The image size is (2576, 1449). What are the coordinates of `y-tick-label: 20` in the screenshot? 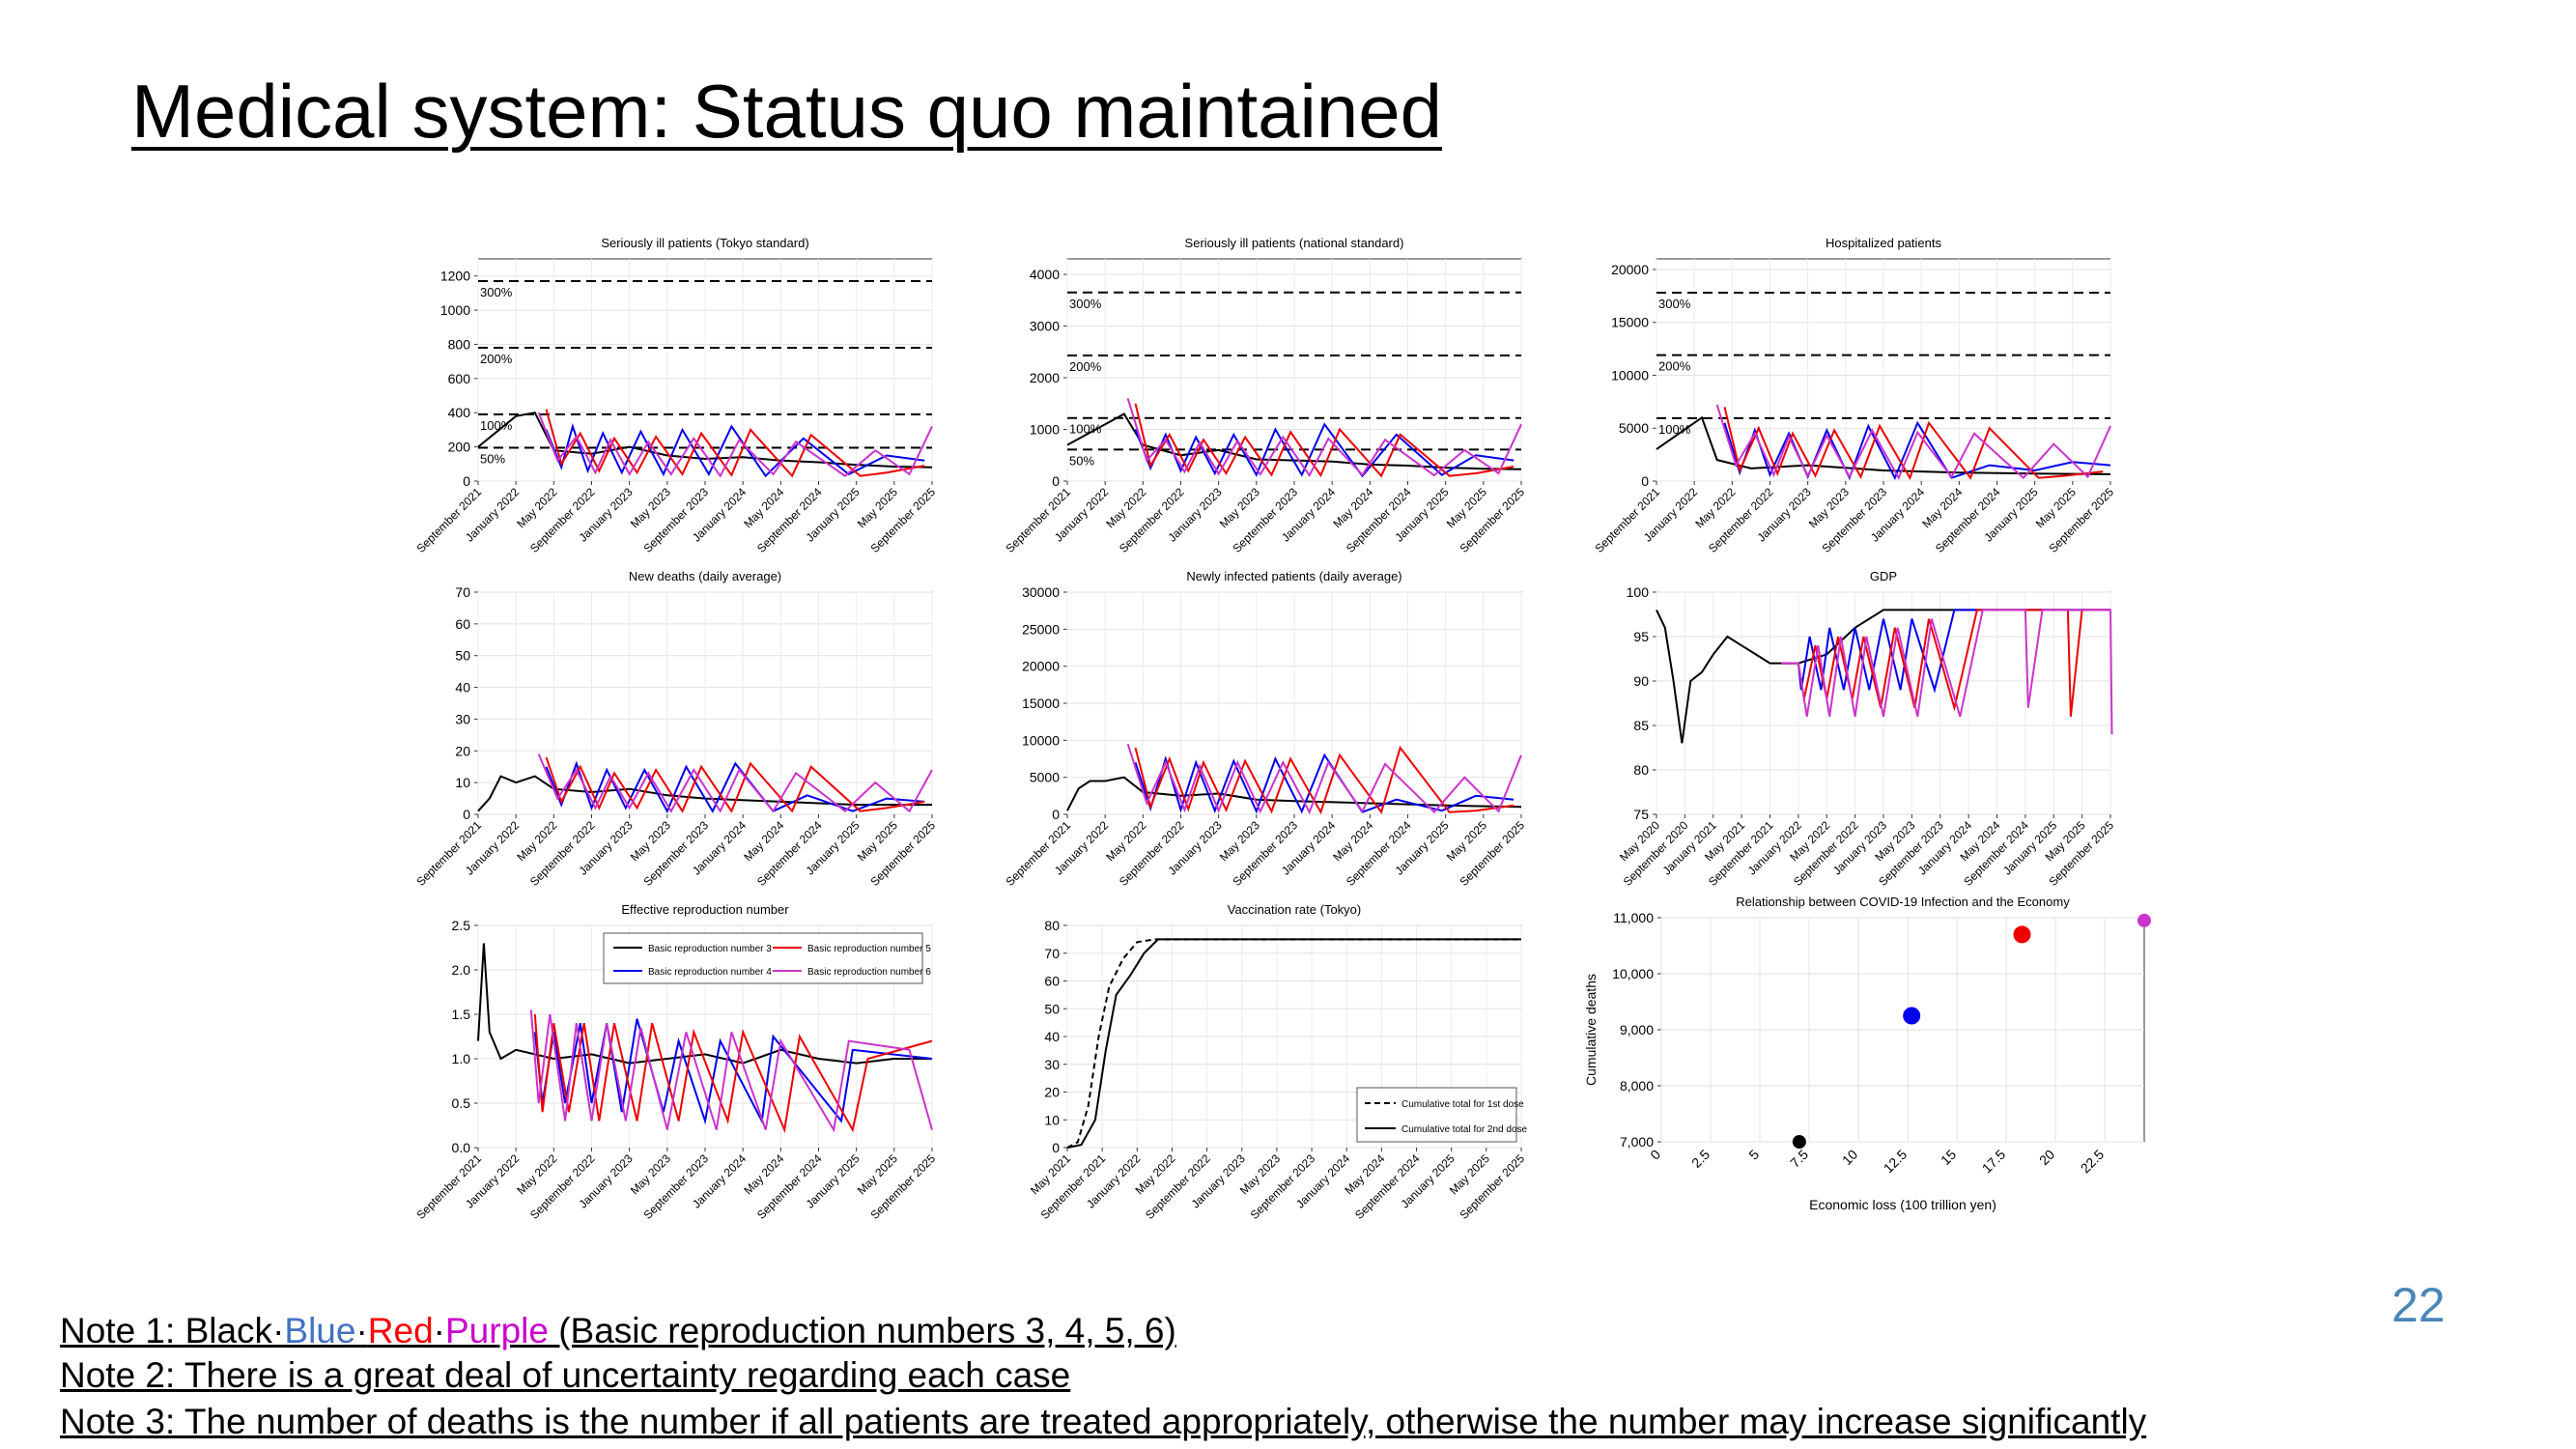 It's located at (1052, 1092).